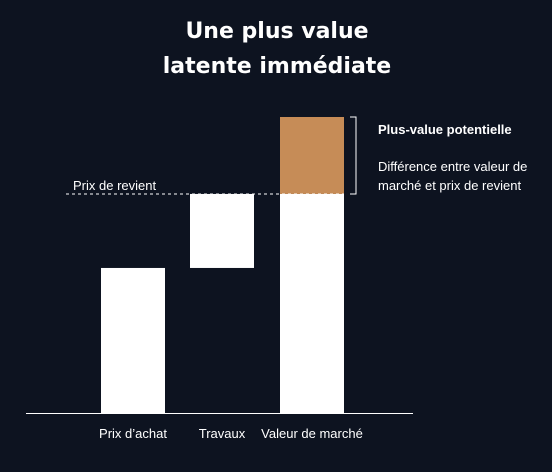  Describe the element at coordinates (222, 433) in the screenshot. I see `tick-label-1: Travaux` at that location.